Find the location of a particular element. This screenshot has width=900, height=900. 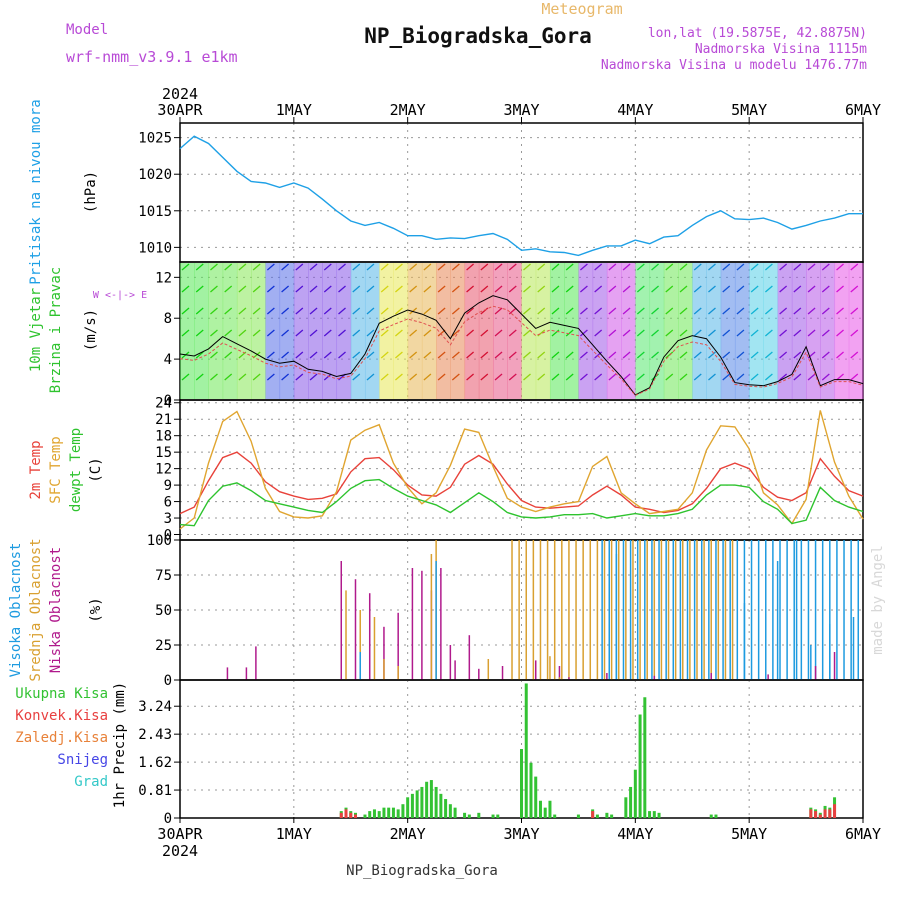

time-tick-top-1: 1MAY is located at coordinates (294, 110).